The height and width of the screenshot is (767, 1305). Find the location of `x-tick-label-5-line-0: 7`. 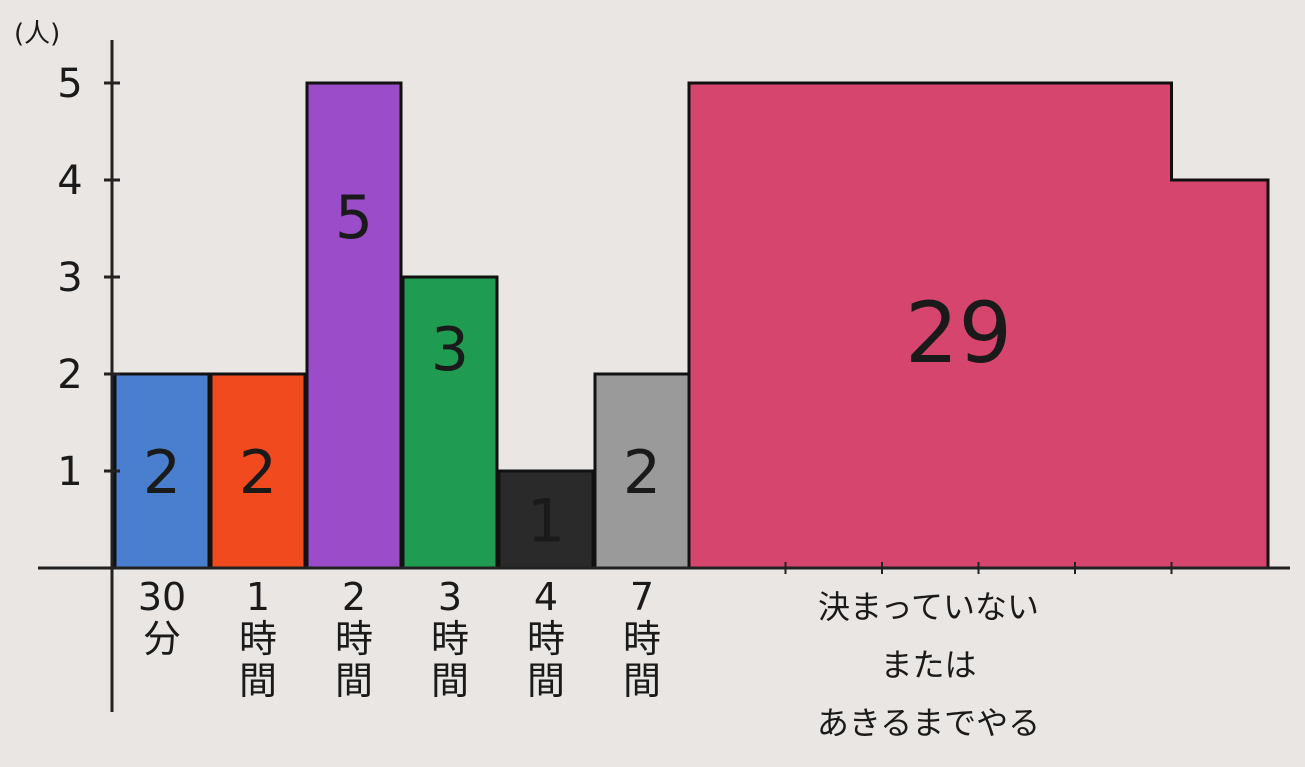

x-tick-label-5-line-0: 7 is located at coordinates (642, 597).